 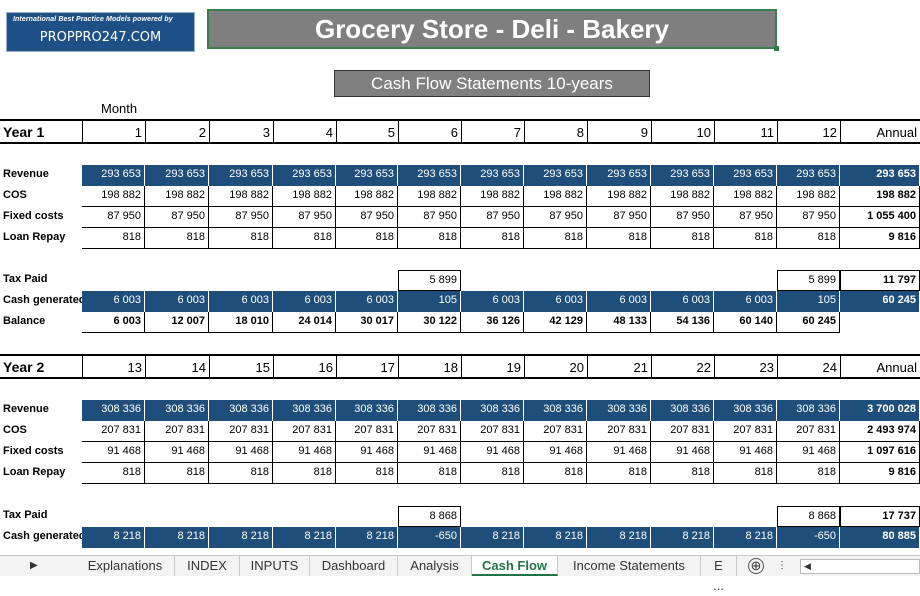 I want to click on month-number: 21, so click(x=619, y=366).